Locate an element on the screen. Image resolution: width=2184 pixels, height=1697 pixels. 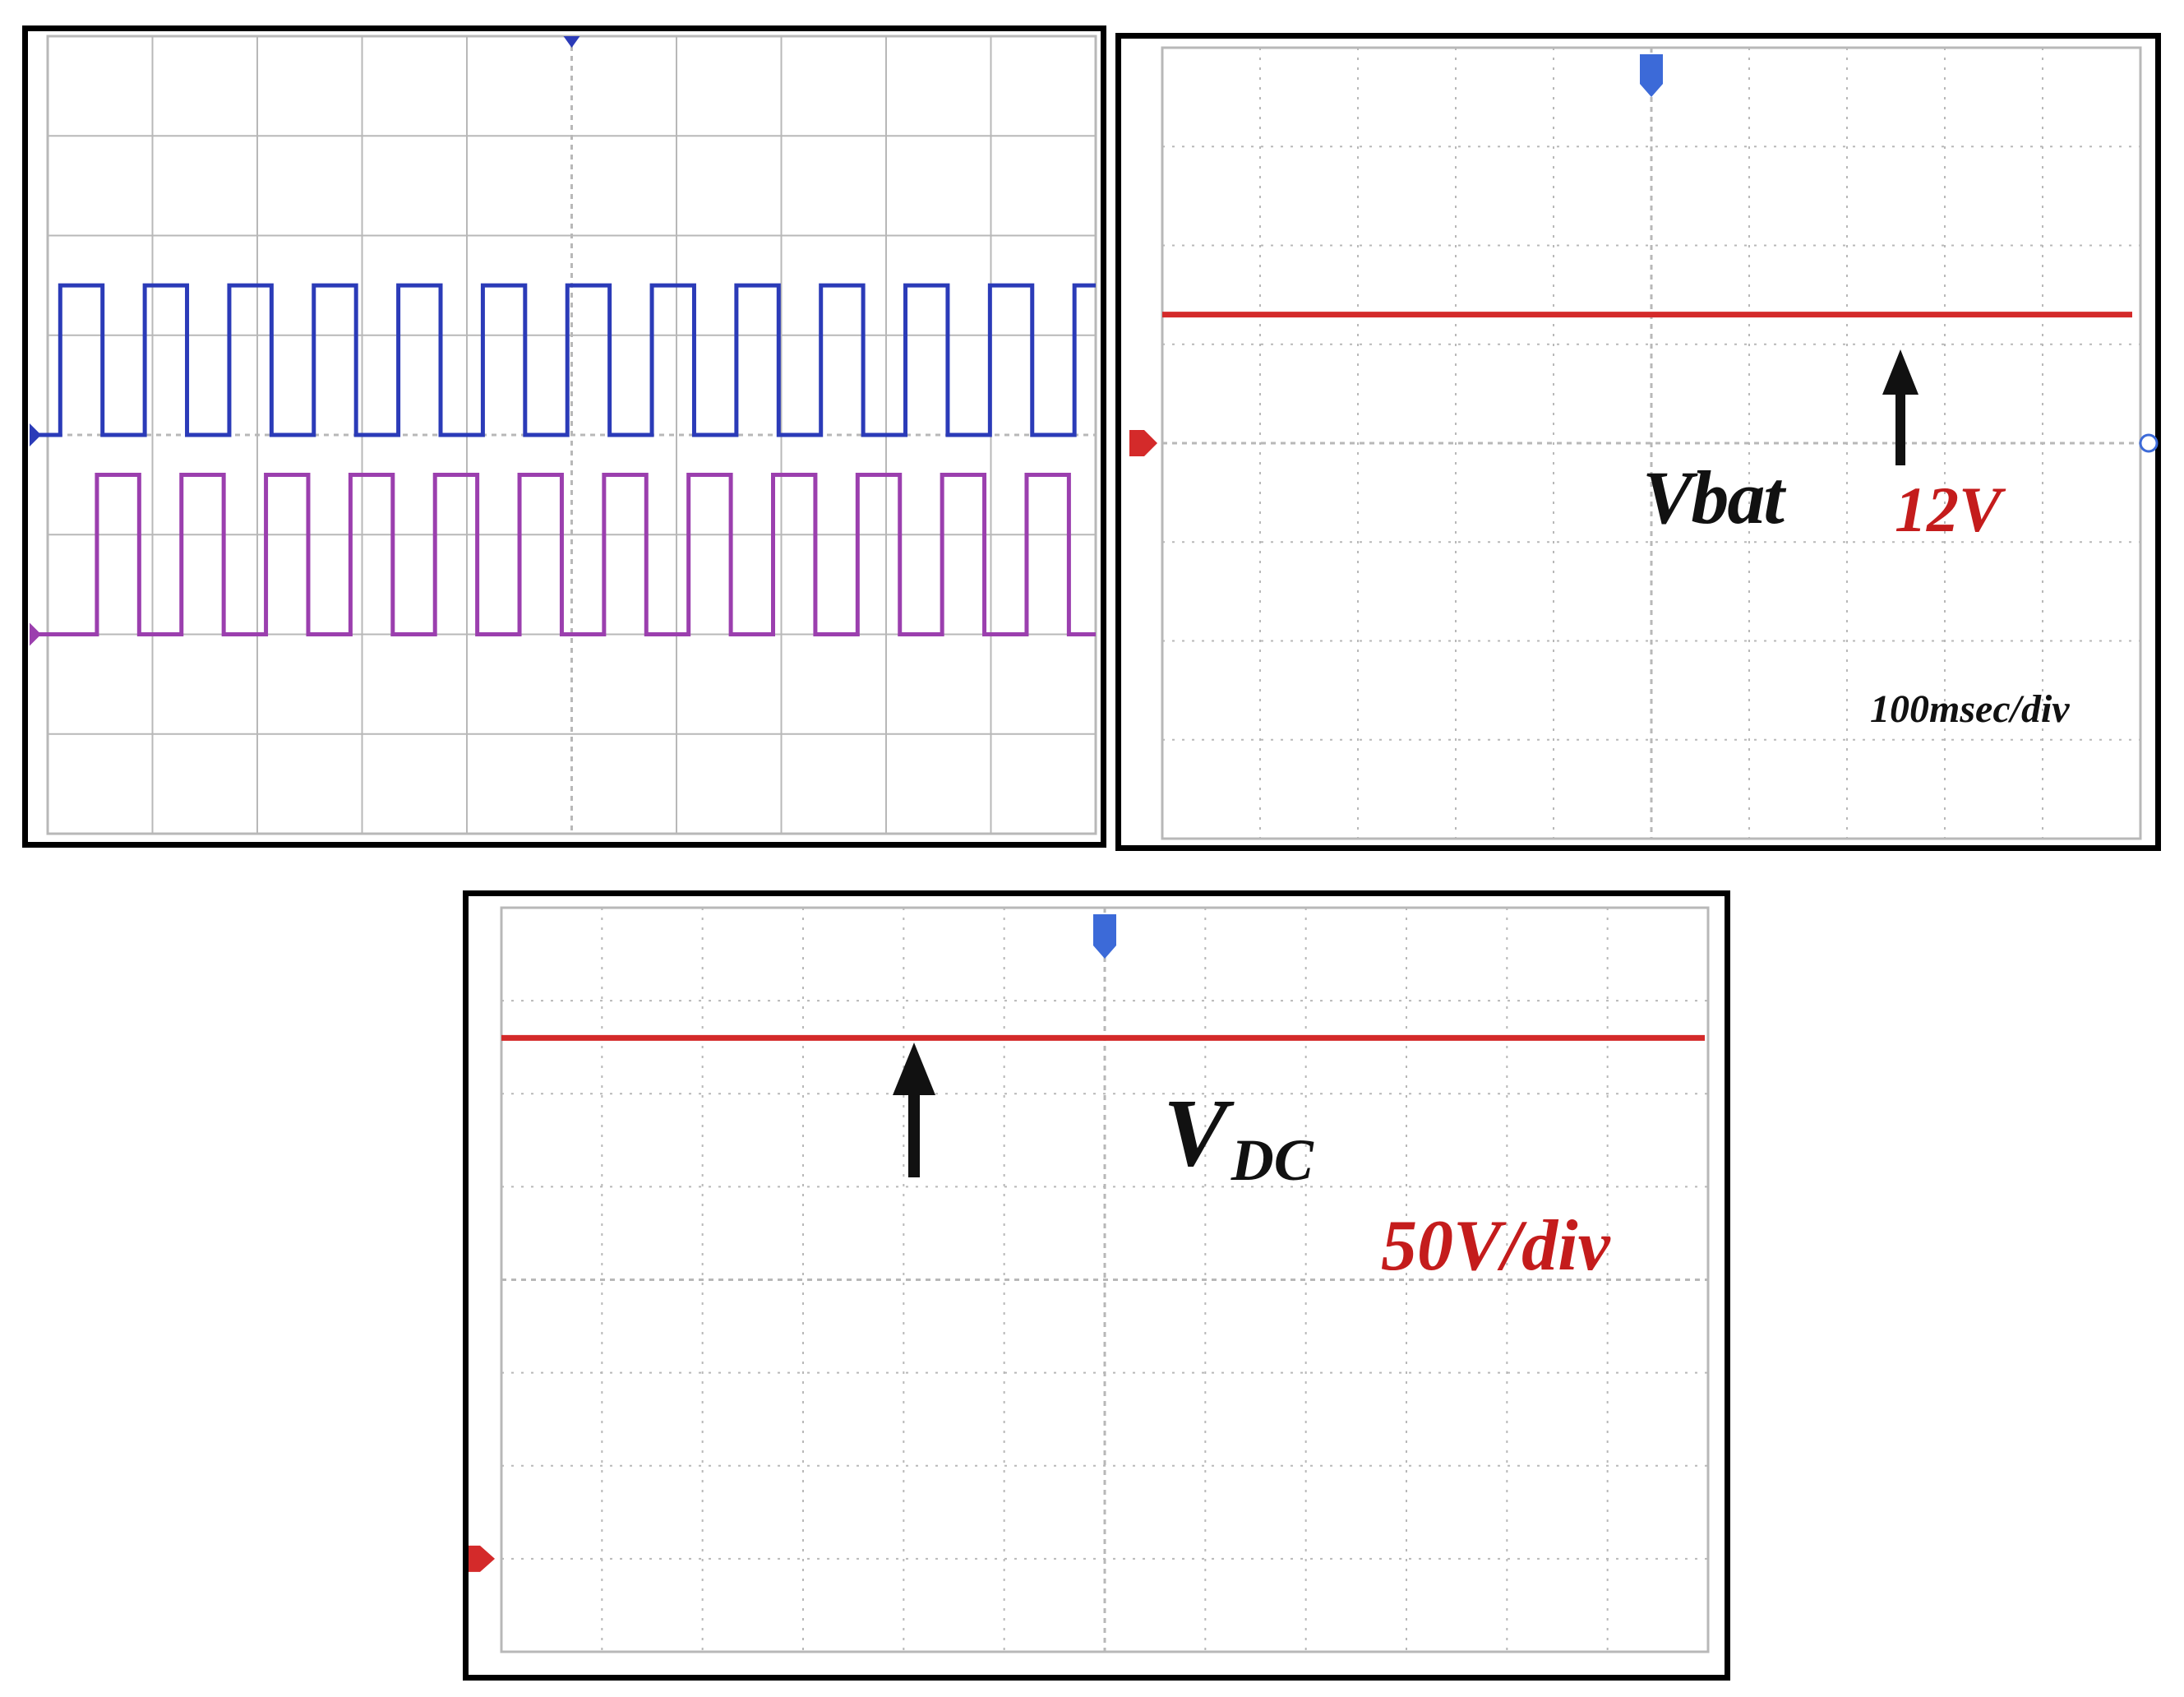
vdc-signal-label: VDC is located at coordinates (1238, 1136).